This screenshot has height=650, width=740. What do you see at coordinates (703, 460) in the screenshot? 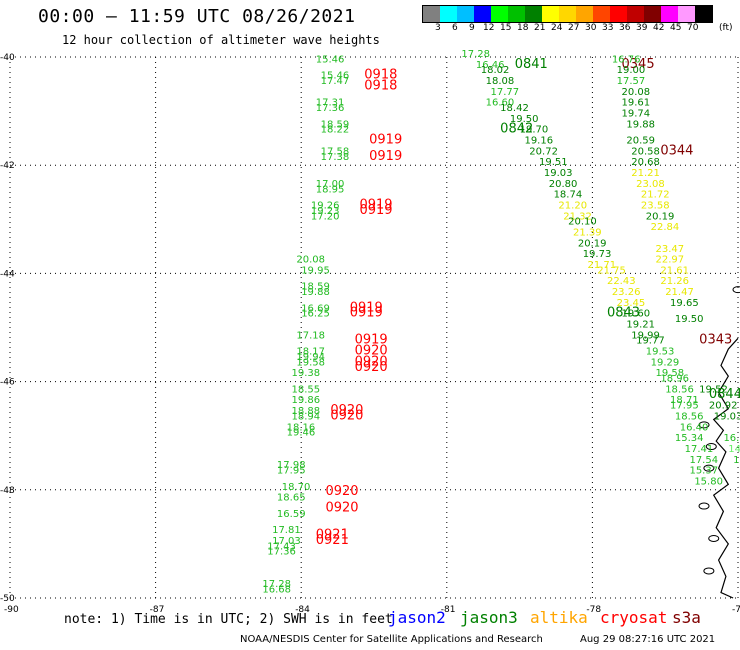
I see `swh-value-label: 17.54` at bounding box center [703, 460].